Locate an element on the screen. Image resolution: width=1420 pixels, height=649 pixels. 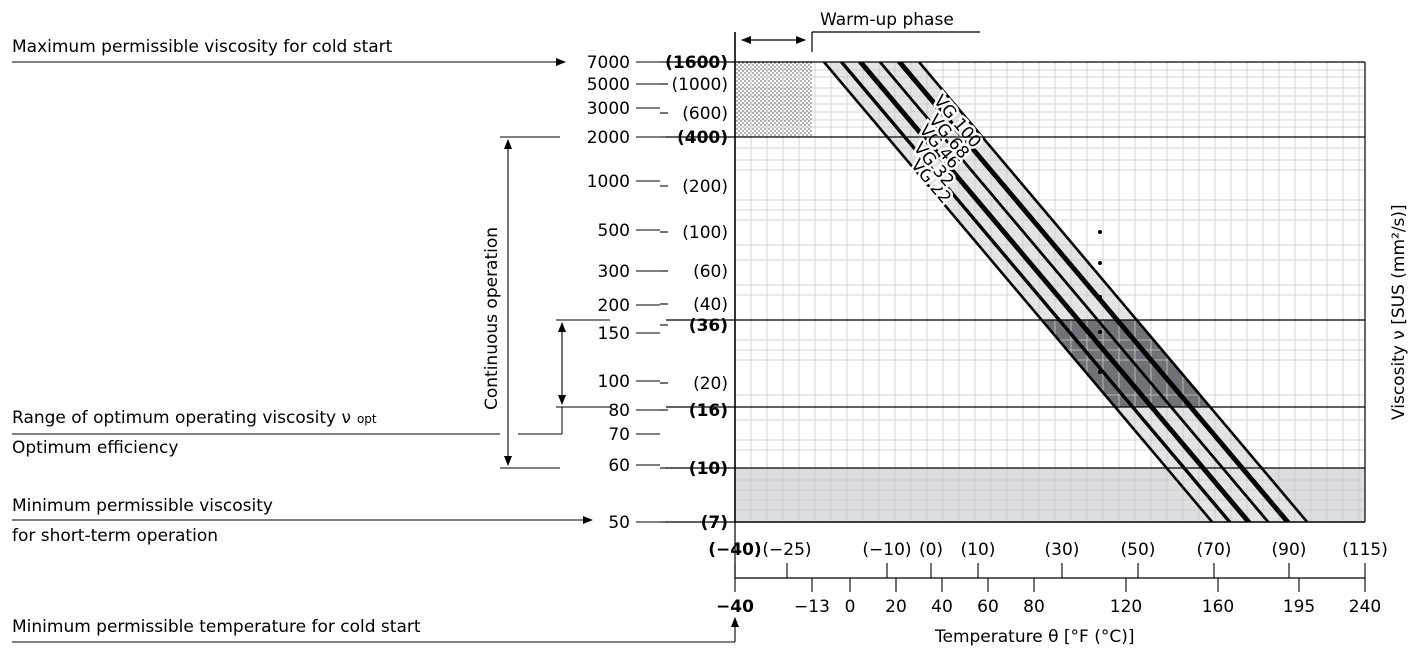
y-mm2s-tick: (16) is located at coordinates (708, 411).